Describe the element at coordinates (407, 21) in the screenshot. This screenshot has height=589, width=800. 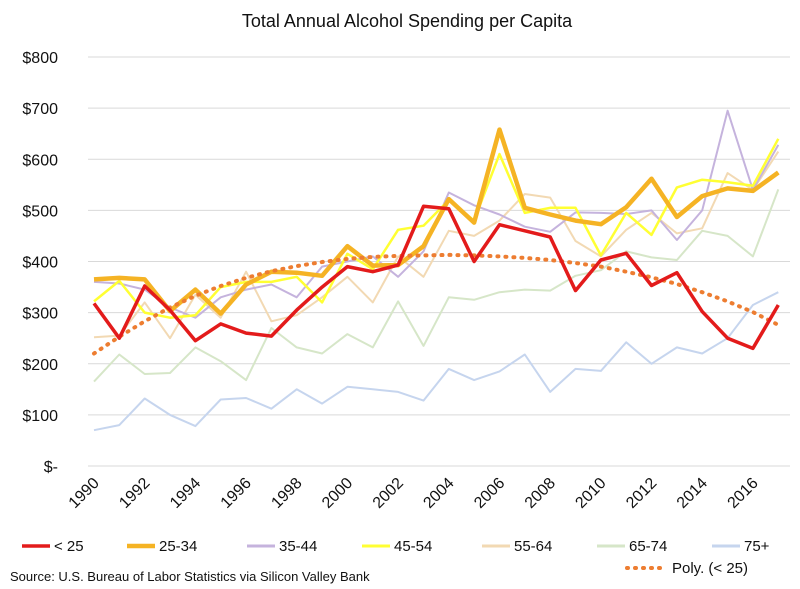
I see `chart-title: Total Annual Alcohol Spending per Capita` at that location.